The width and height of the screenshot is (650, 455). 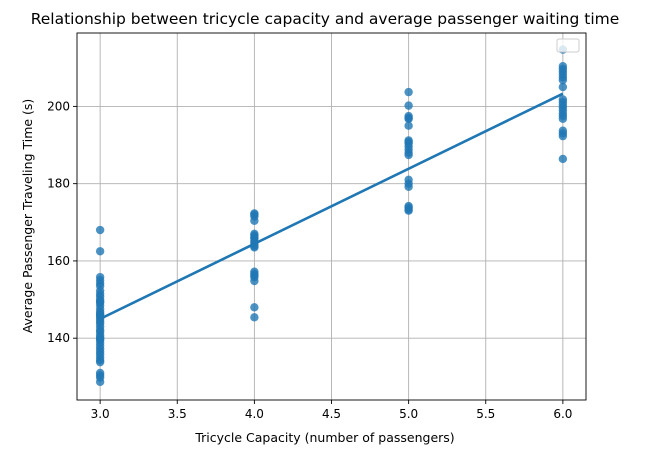 What do you see at coordinates (331, 414) in the screenshot?
I see `x-tick-label: 4.5` at bounding box center [331, 414].